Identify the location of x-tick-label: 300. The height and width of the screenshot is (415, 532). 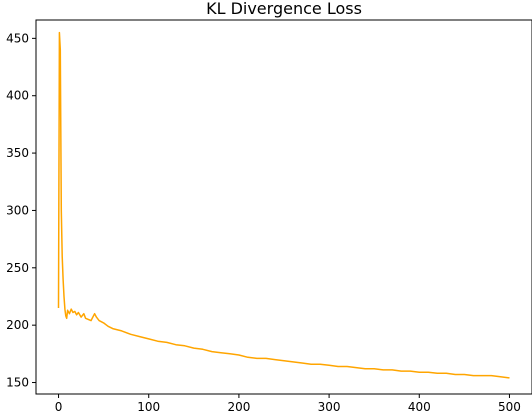
(329, 407).